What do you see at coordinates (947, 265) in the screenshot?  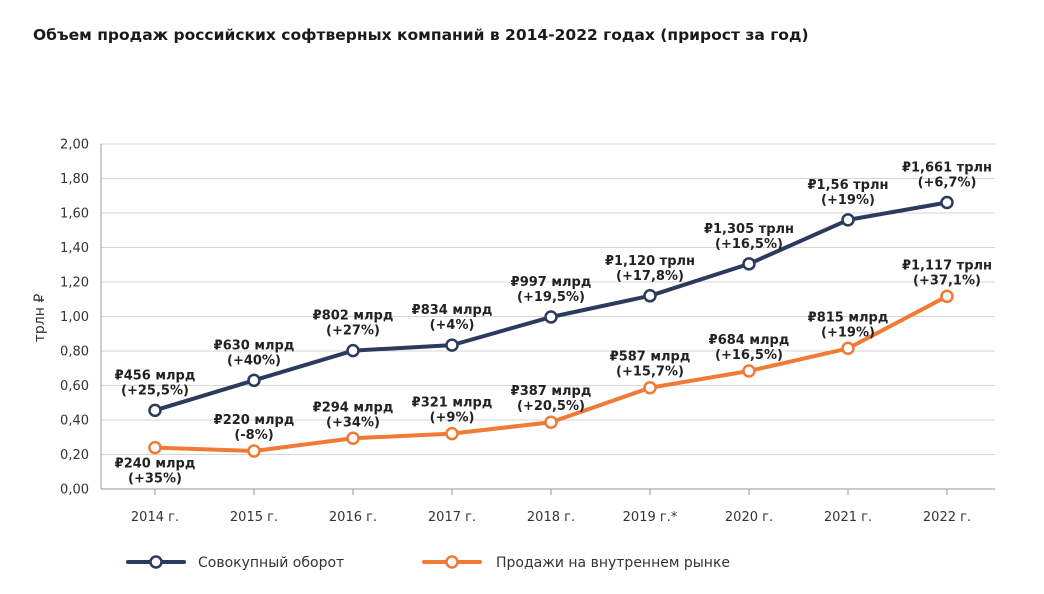 I see `data-label-value: ₽1,117 трлн` at bounding box center [947, 265].